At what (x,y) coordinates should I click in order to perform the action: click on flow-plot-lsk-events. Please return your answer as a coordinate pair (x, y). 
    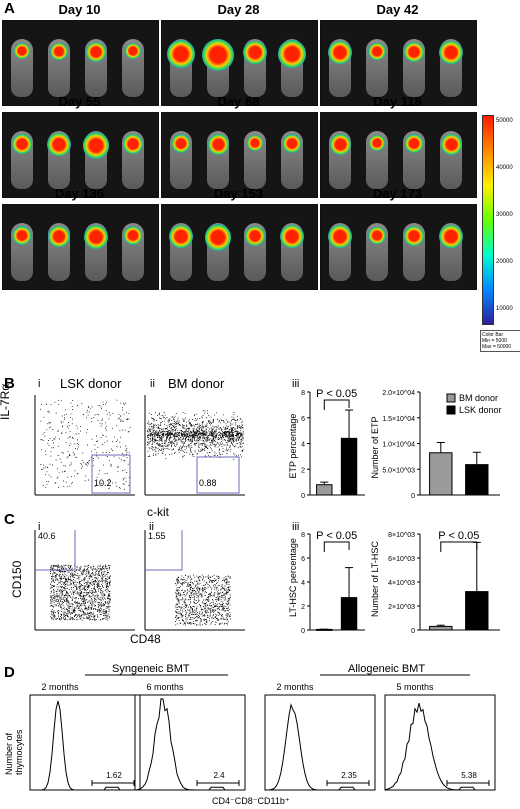
    Looking at the image, I should click on (85, 444).